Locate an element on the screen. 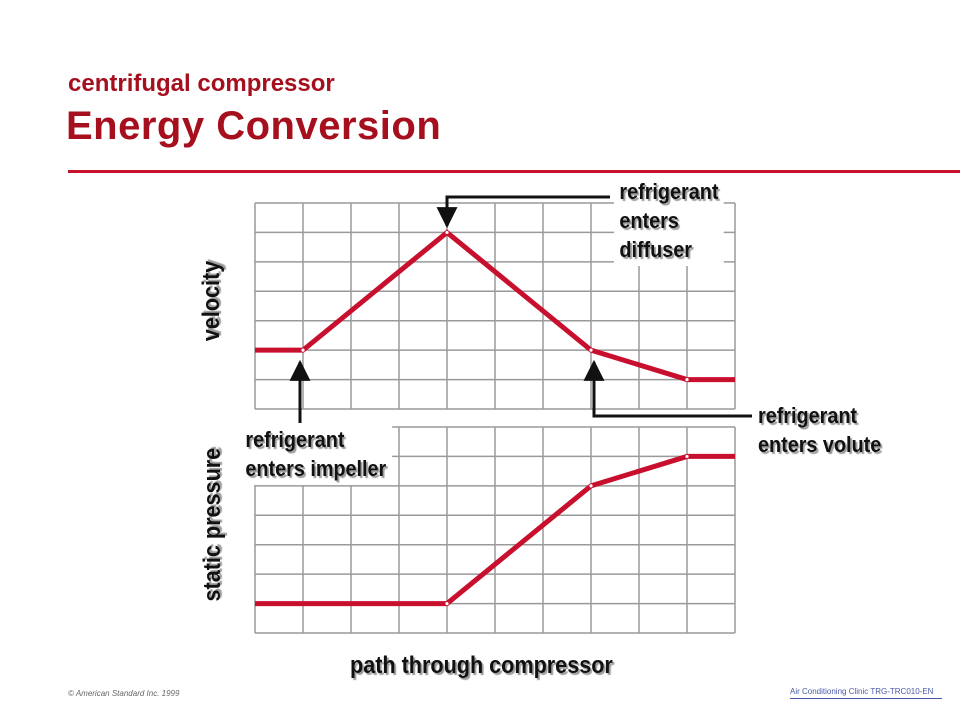 The height and width of the screenshot is (720, 960). impeller-line-2: enters impeller is located at coordinates (316, 468).